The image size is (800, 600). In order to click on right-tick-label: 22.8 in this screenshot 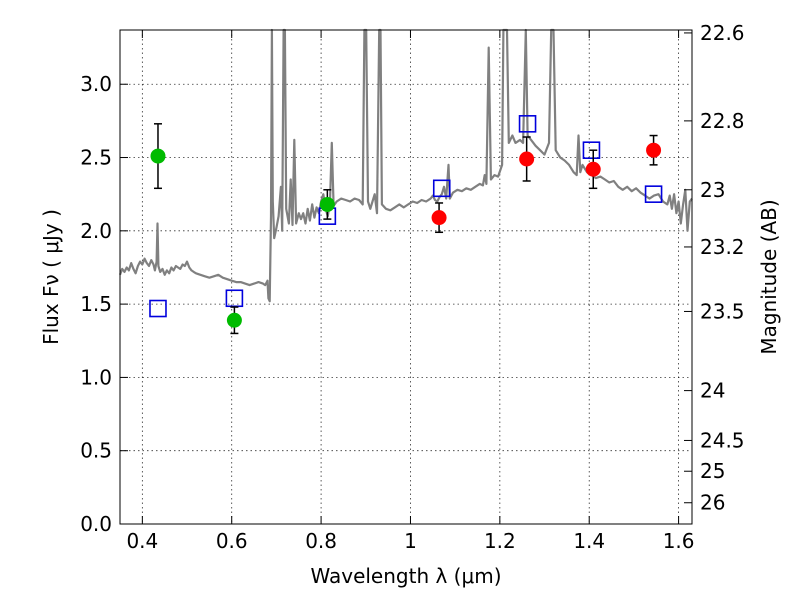, I will do `click(722, 121)`.